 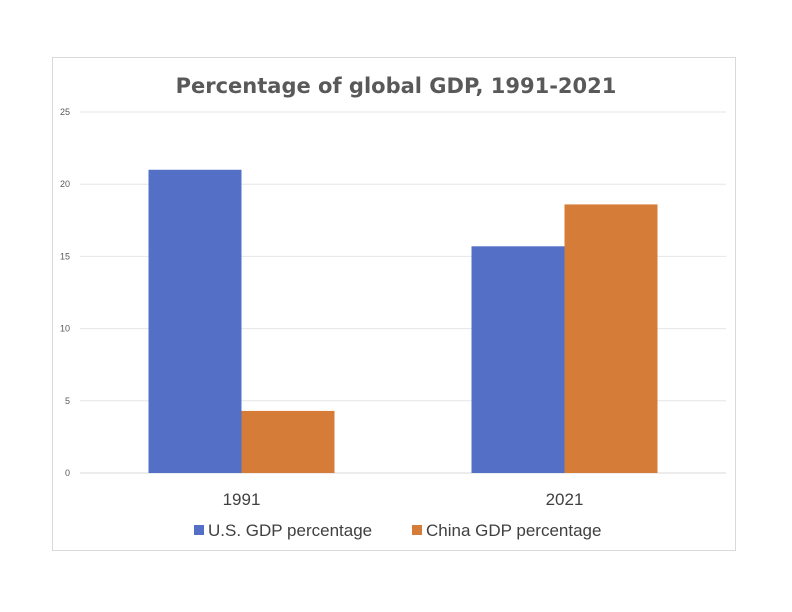 I want to click on x-category-label: 2021, so click(x=565, y=499).